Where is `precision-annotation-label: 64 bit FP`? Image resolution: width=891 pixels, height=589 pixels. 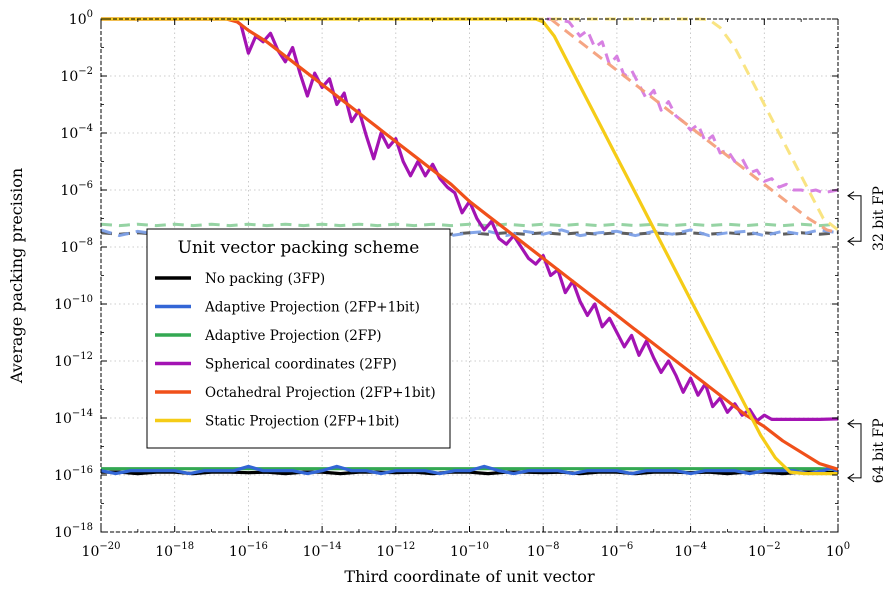 precision-annotation-label: 64 bit FP is located at coordinates (879, 450).